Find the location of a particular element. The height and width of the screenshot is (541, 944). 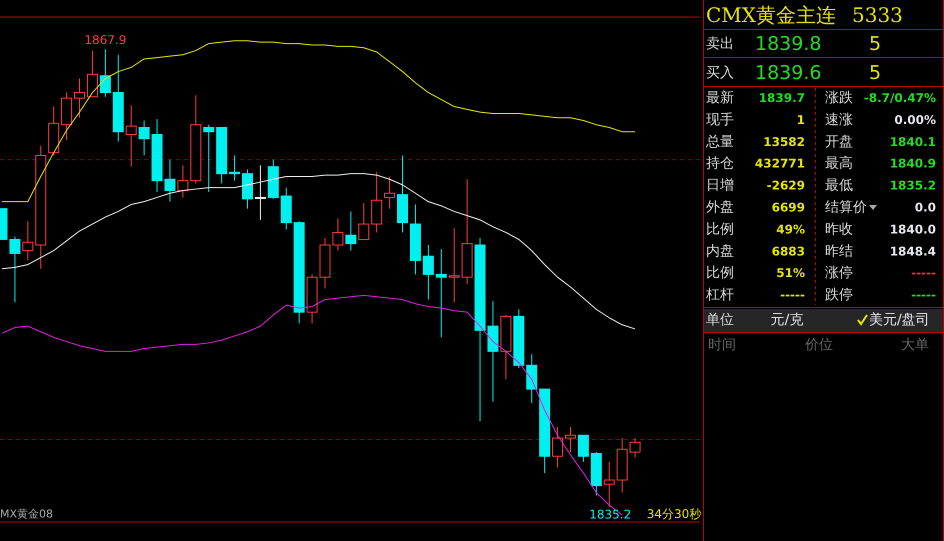

annotation: MX黄金08 is located at coordinates (27, 514).